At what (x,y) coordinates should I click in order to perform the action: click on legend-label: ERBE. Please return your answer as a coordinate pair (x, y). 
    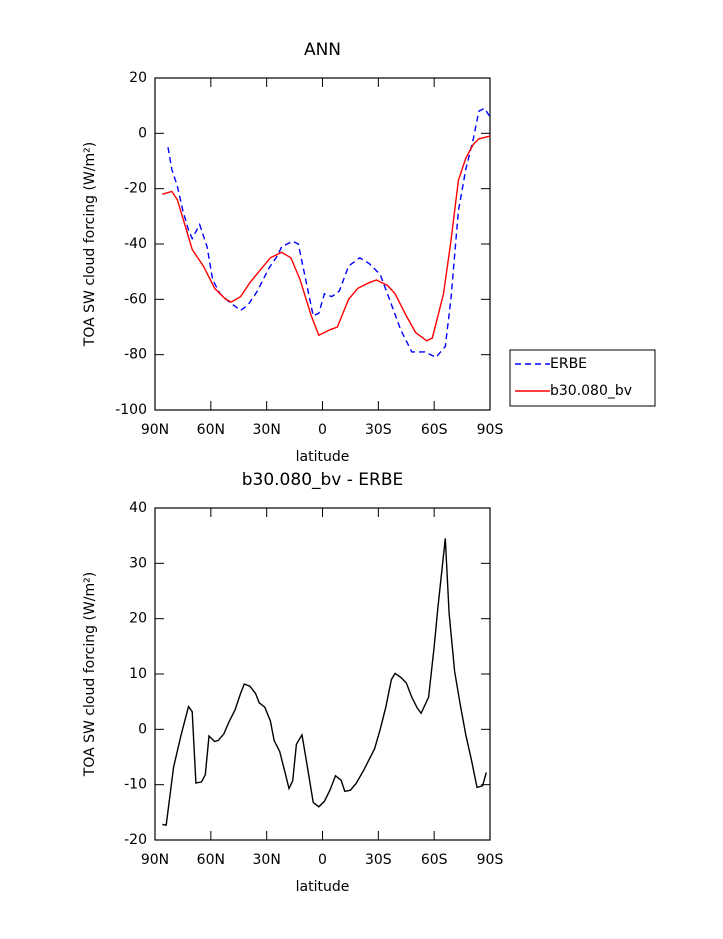
    Looking at the image, I should click on (568, 364).